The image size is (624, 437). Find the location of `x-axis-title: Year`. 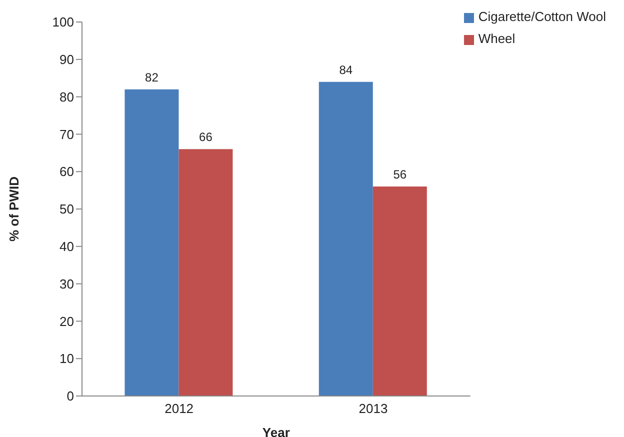

x-axis-title: Year is located at coordinates (276, 431).